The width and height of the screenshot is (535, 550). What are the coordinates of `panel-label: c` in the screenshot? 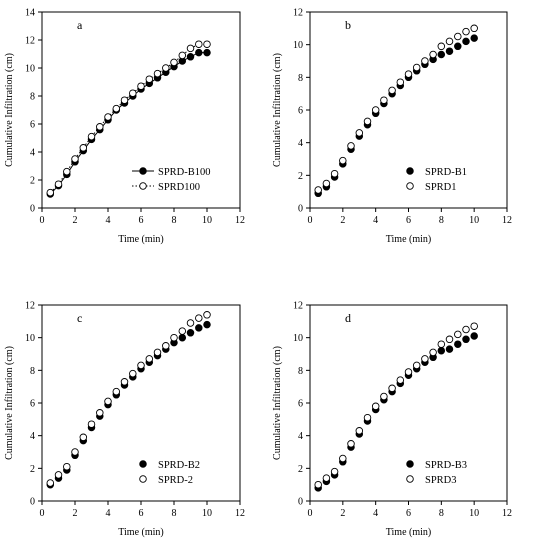 It's located at (79, 318).